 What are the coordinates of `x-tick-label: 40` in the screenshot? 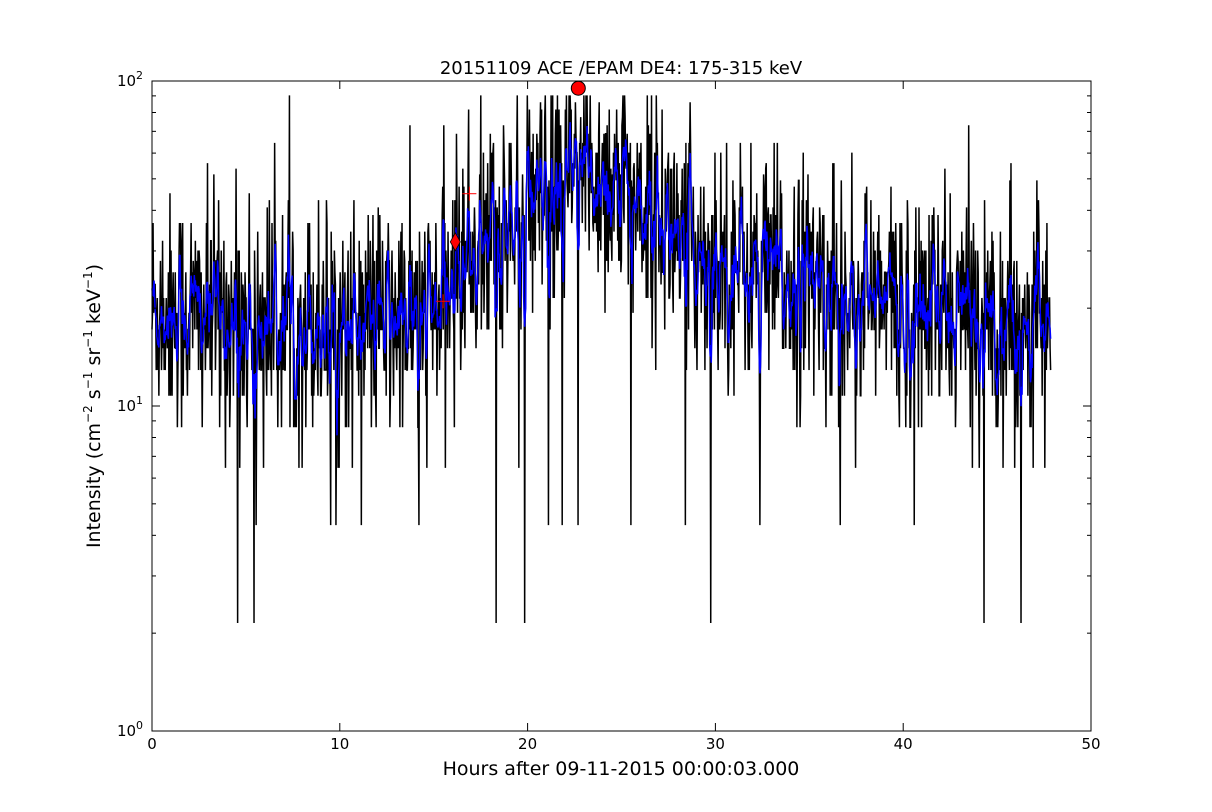 It's located at (903, 744).